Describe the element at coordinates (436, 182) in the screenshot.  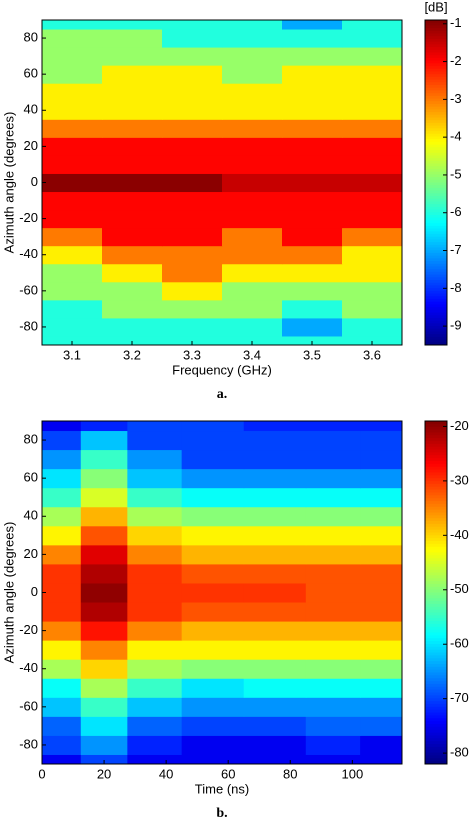
I see `colorbar-frame` at that location.